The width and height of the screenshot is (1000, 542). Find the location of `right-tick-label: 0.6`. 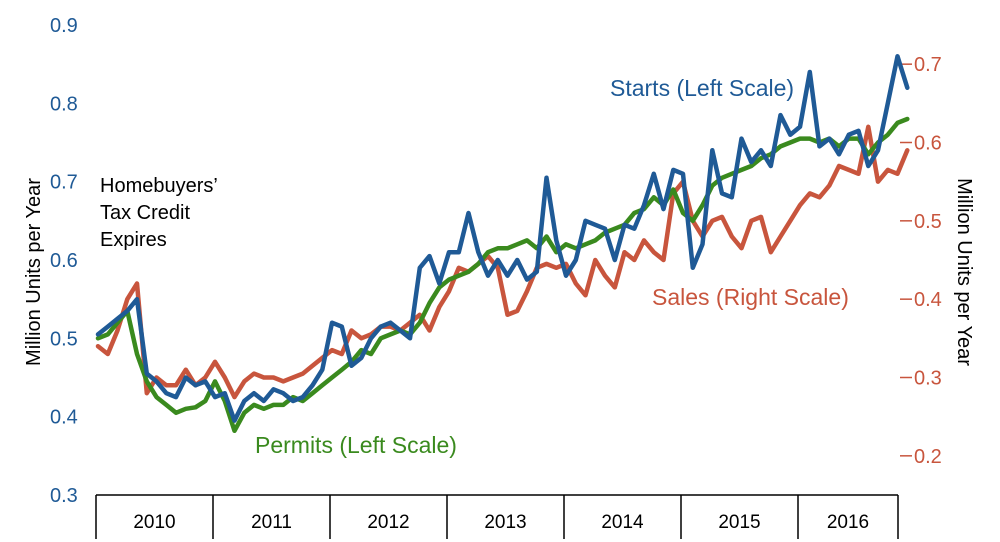

right-tick-label: 0.6 is located at coordinates (928, 144).